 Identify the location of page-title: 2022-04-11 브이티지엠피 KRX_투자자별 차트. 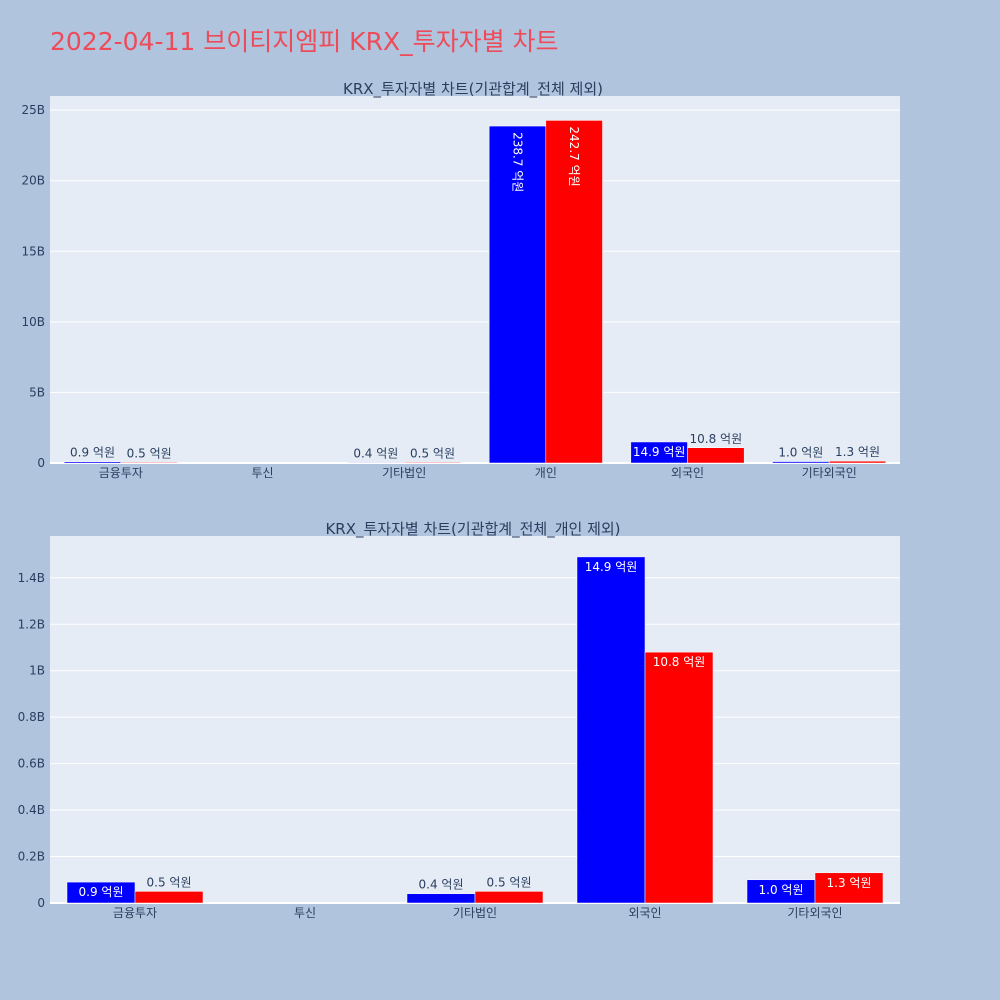
(304, 41).